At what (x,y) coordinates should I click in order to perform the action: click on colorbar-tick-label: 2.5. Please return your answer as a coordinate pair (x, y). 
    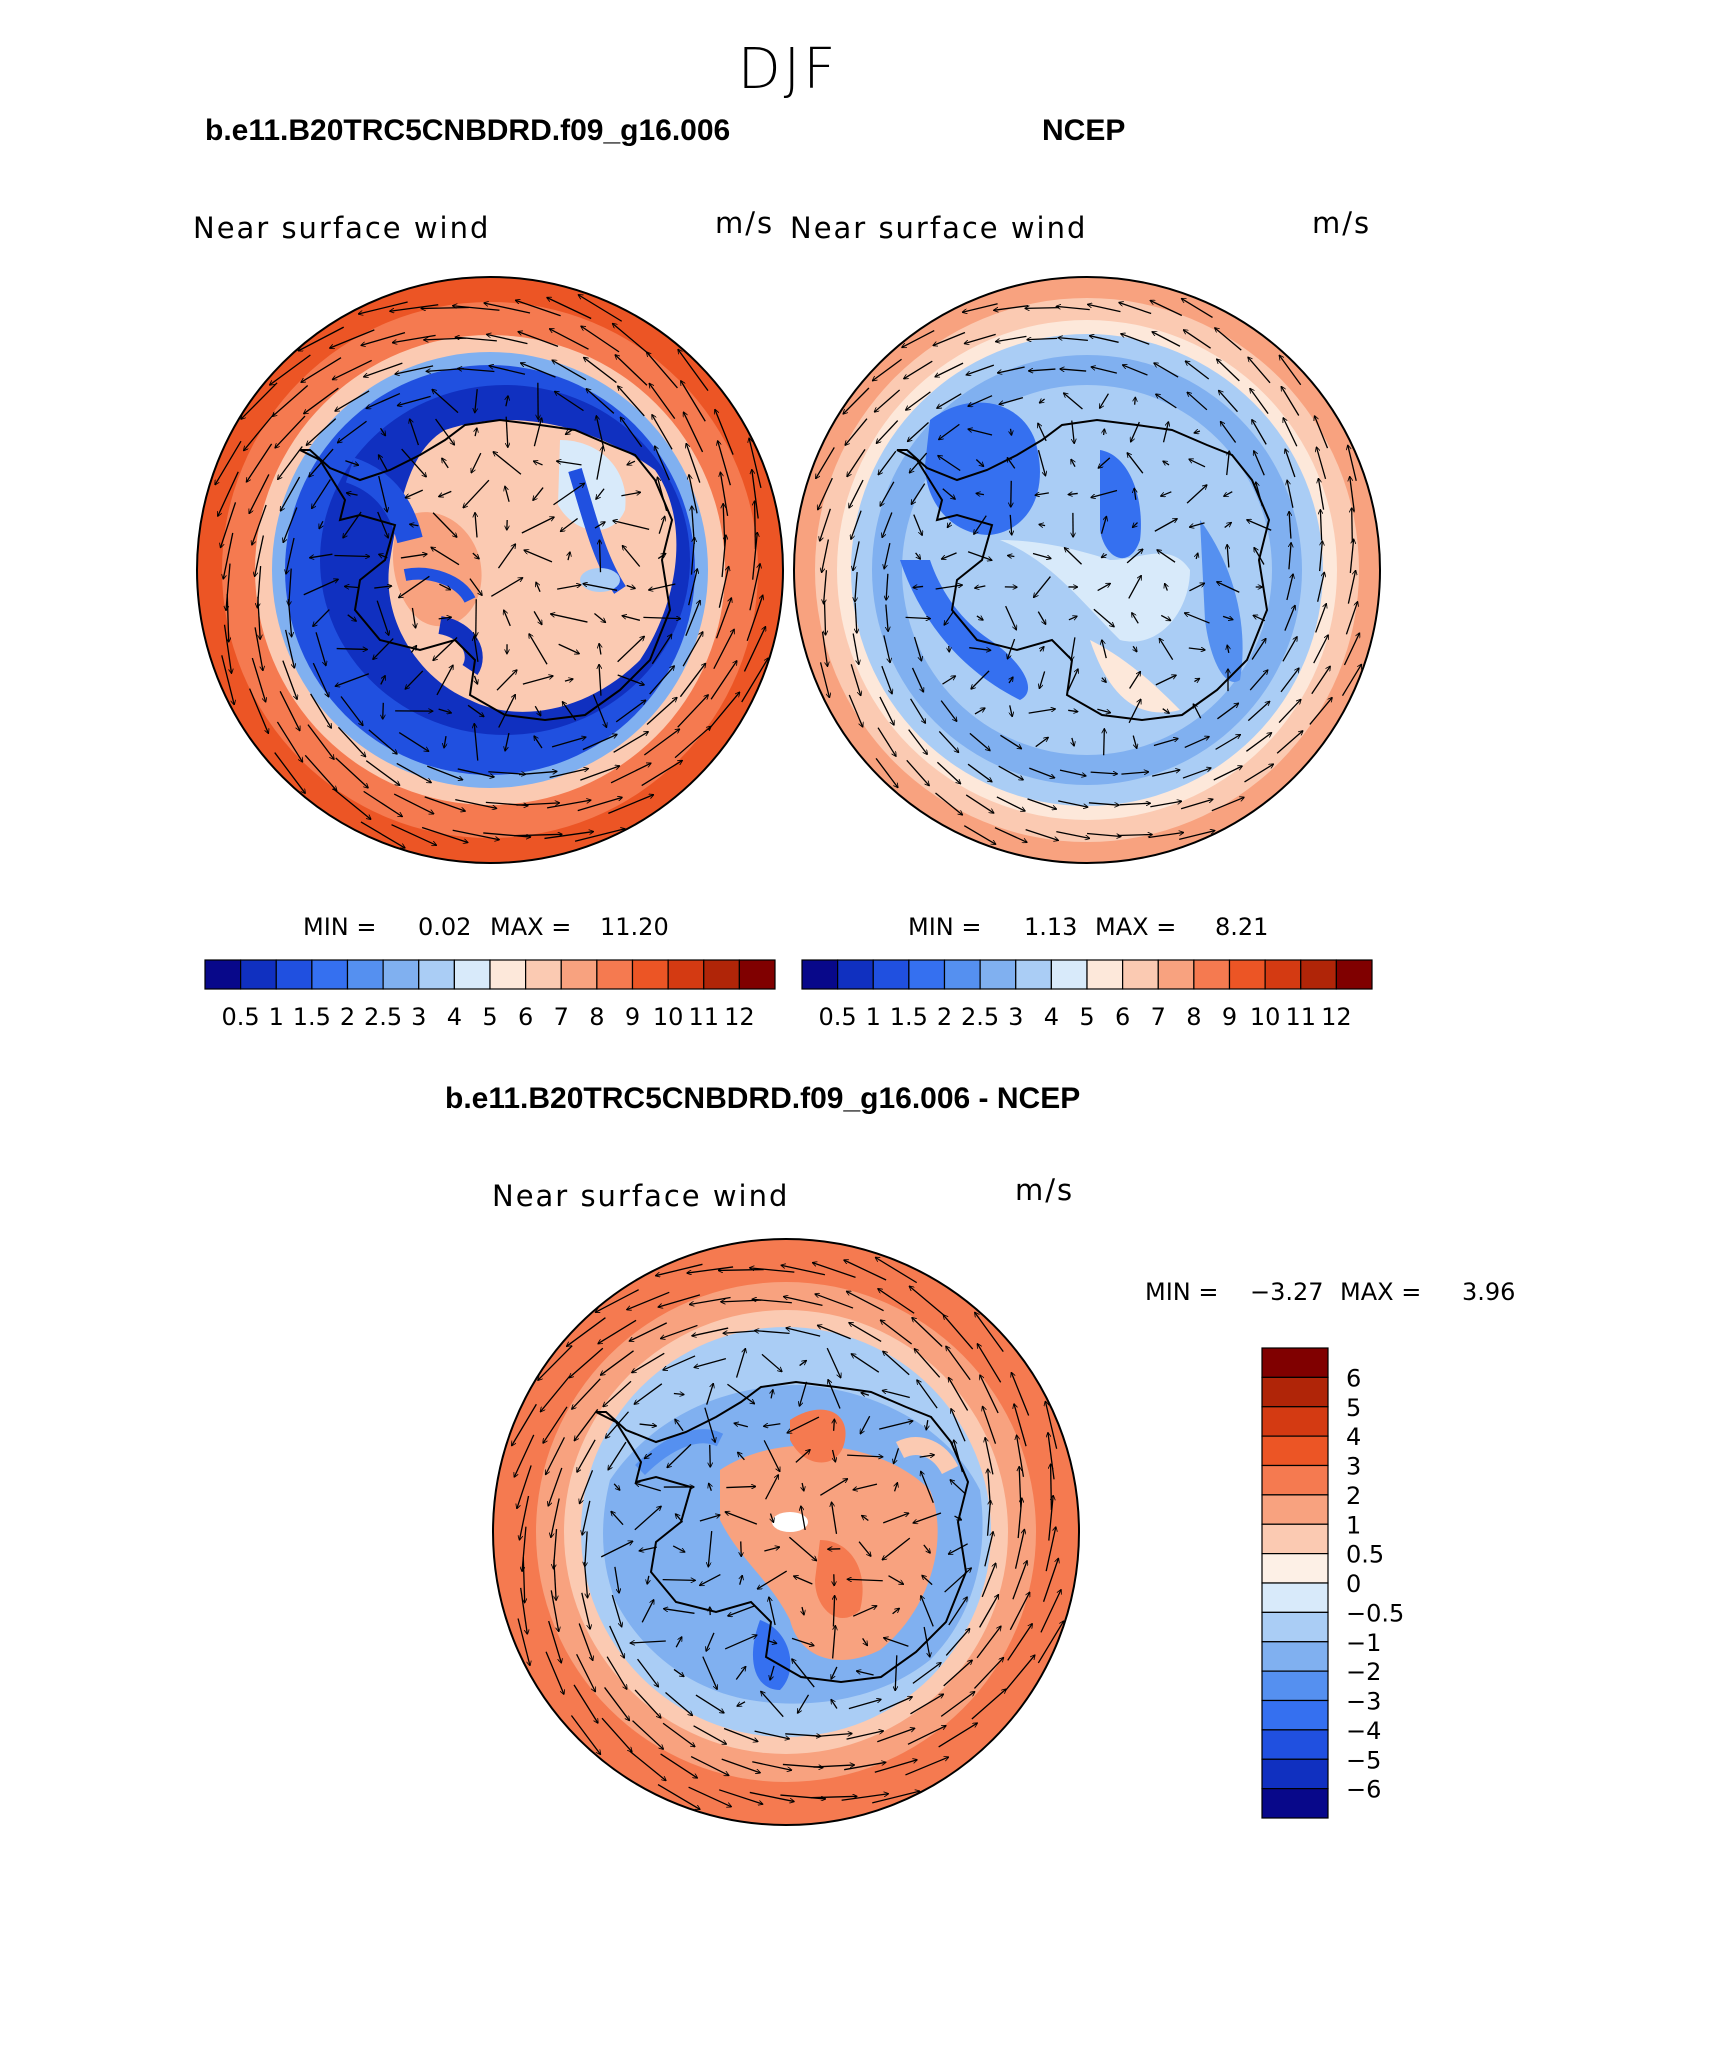
    Looking at the image, I should click on (980, 1017).